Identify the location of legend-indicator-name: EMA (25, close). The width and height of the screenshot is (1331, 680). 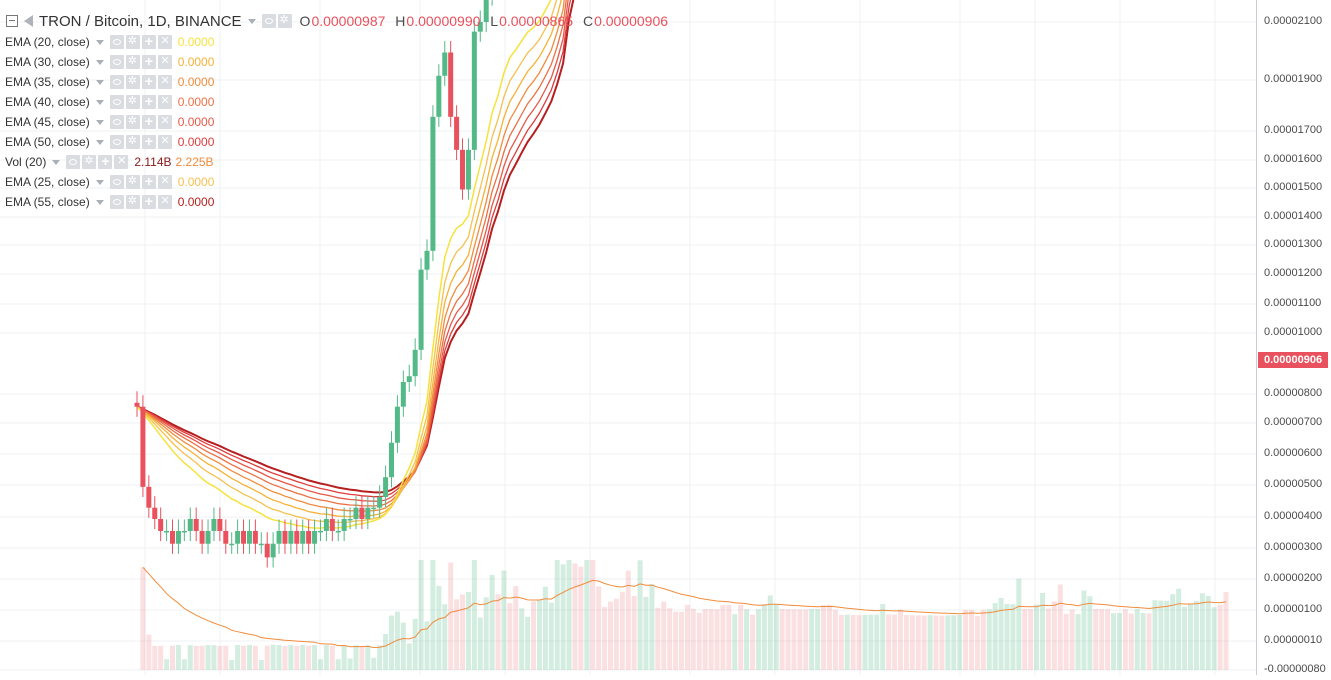
(47, 182).